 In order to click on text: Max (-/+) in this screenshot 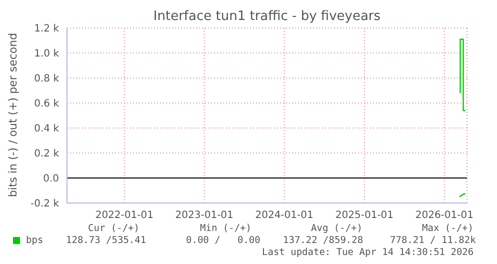, I will do `click(448, 228)`.